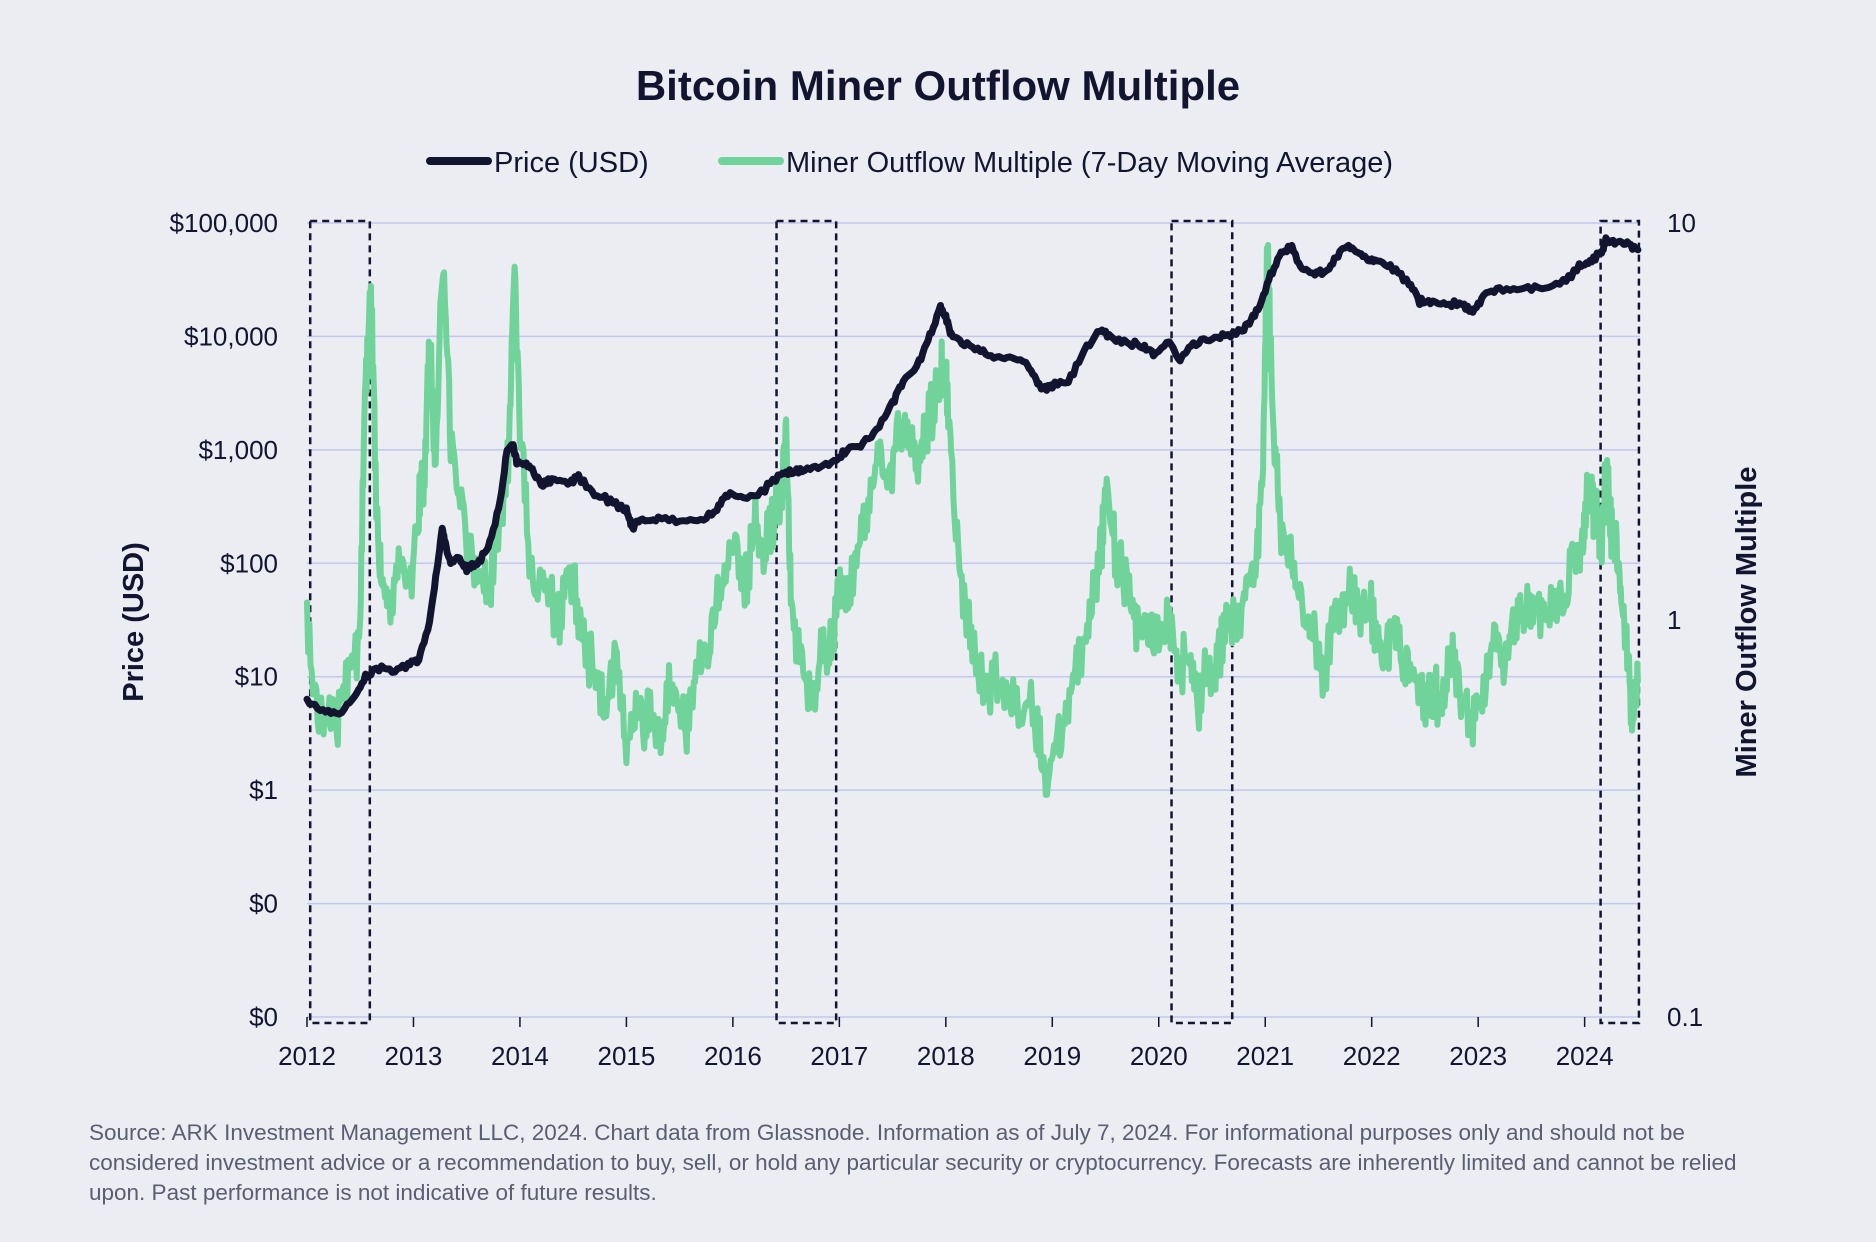 This screenshot has height=1242, width=1876. What do you see at coordinates (224, 223) in the screenshot?
I see `y-left-tick-label: $100,000` at bounding box center [224, 223].